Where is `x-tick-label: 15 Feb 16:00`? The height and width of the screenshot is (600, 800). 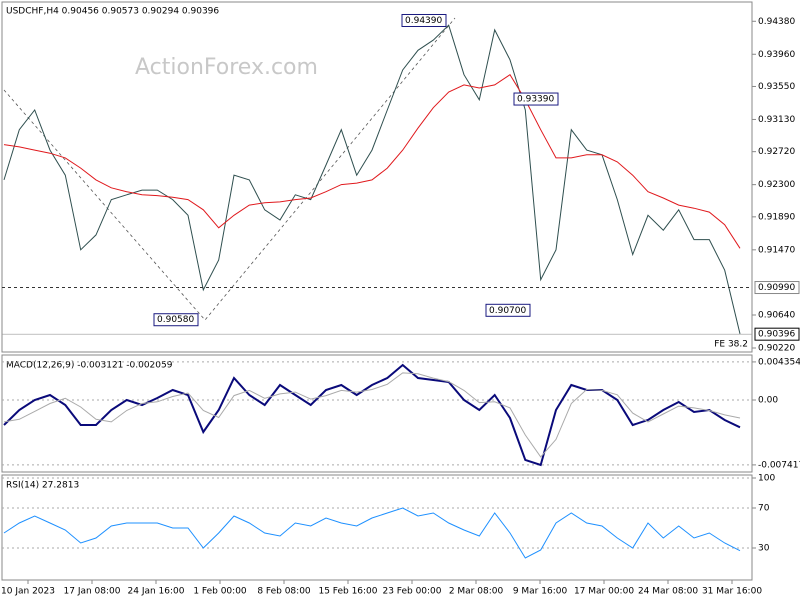
x-tick-label: 15 Feb 16:00 is located at coordinates (347, 592).